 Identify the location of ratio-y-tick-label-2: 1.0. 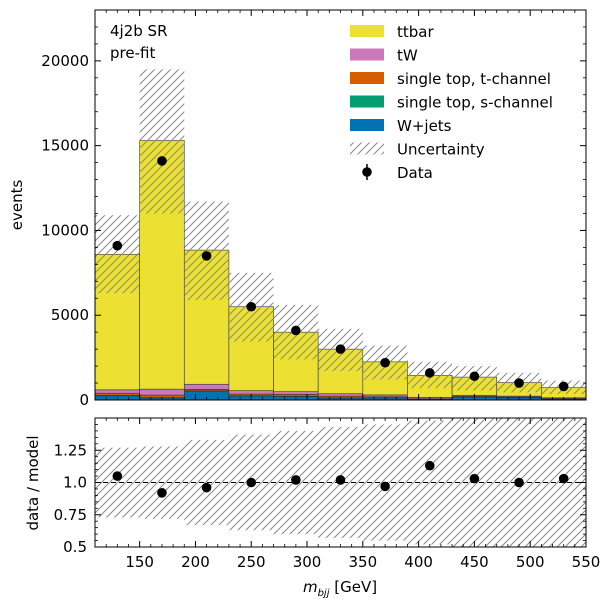
(75, 483).